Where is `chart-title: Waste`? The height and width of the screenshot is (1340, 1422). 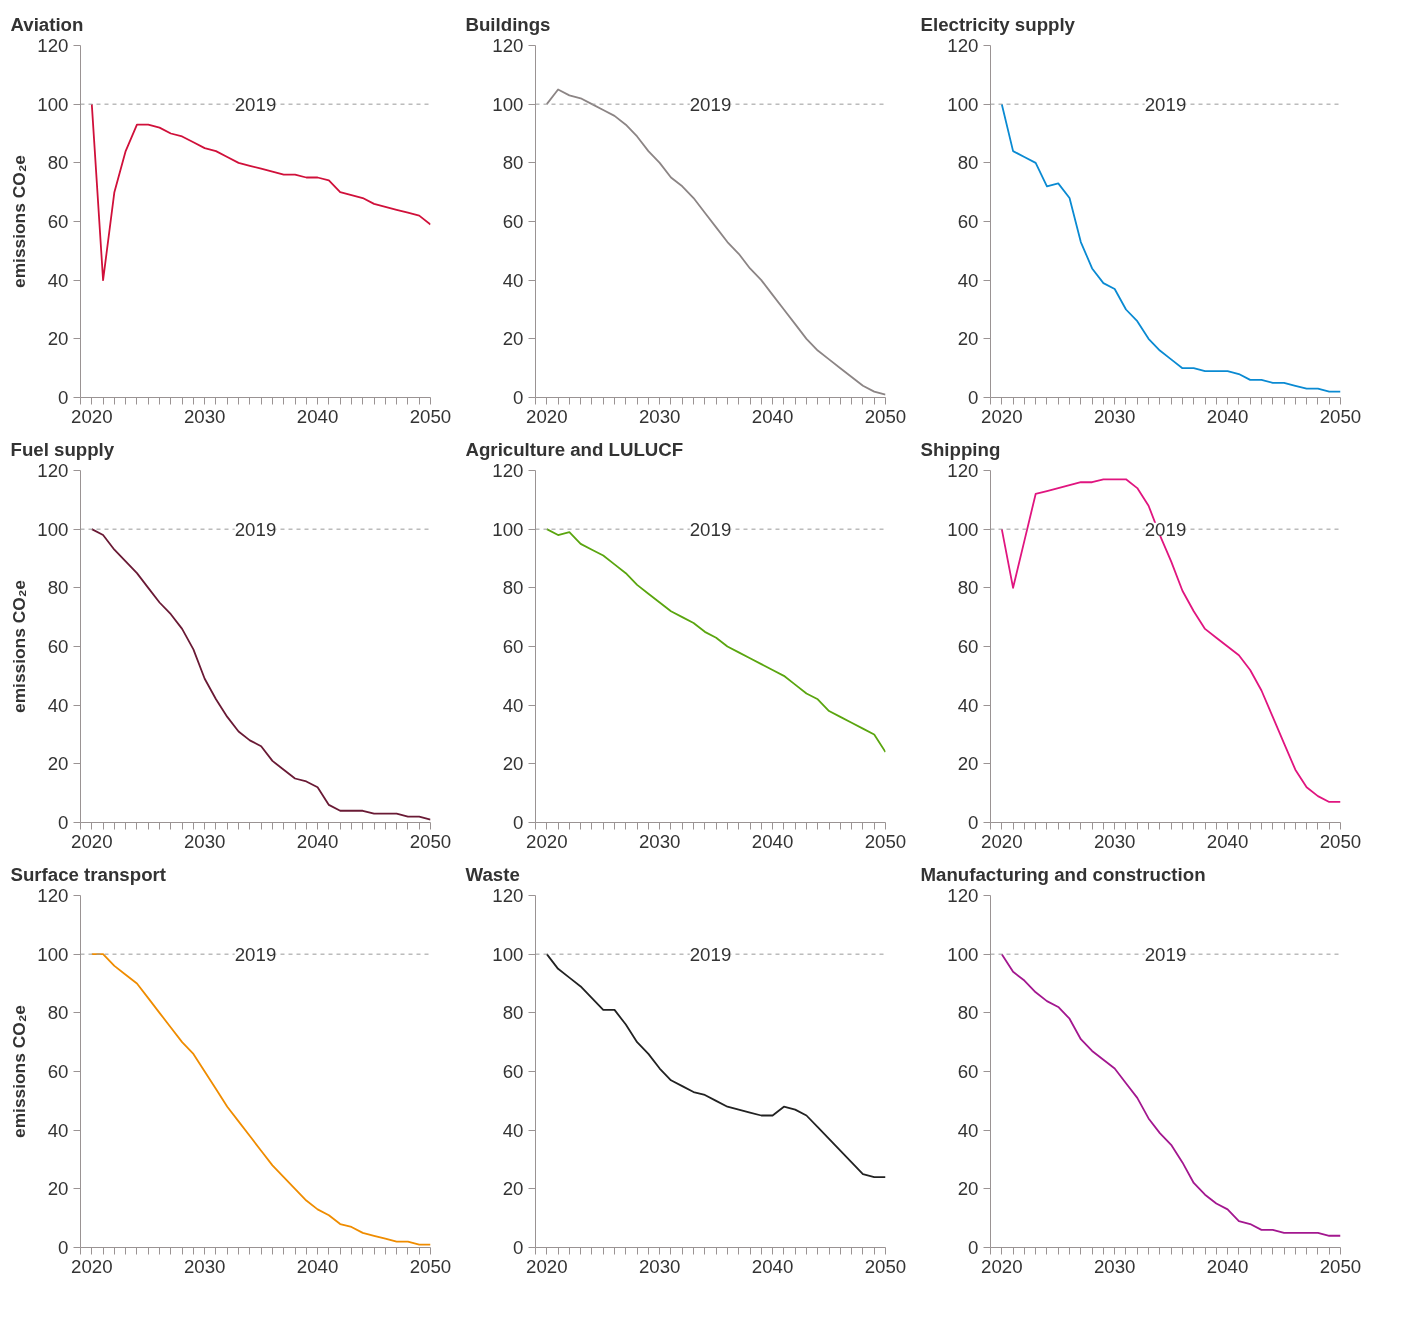
chart-title: Waste is located at coordinates (492, 874).